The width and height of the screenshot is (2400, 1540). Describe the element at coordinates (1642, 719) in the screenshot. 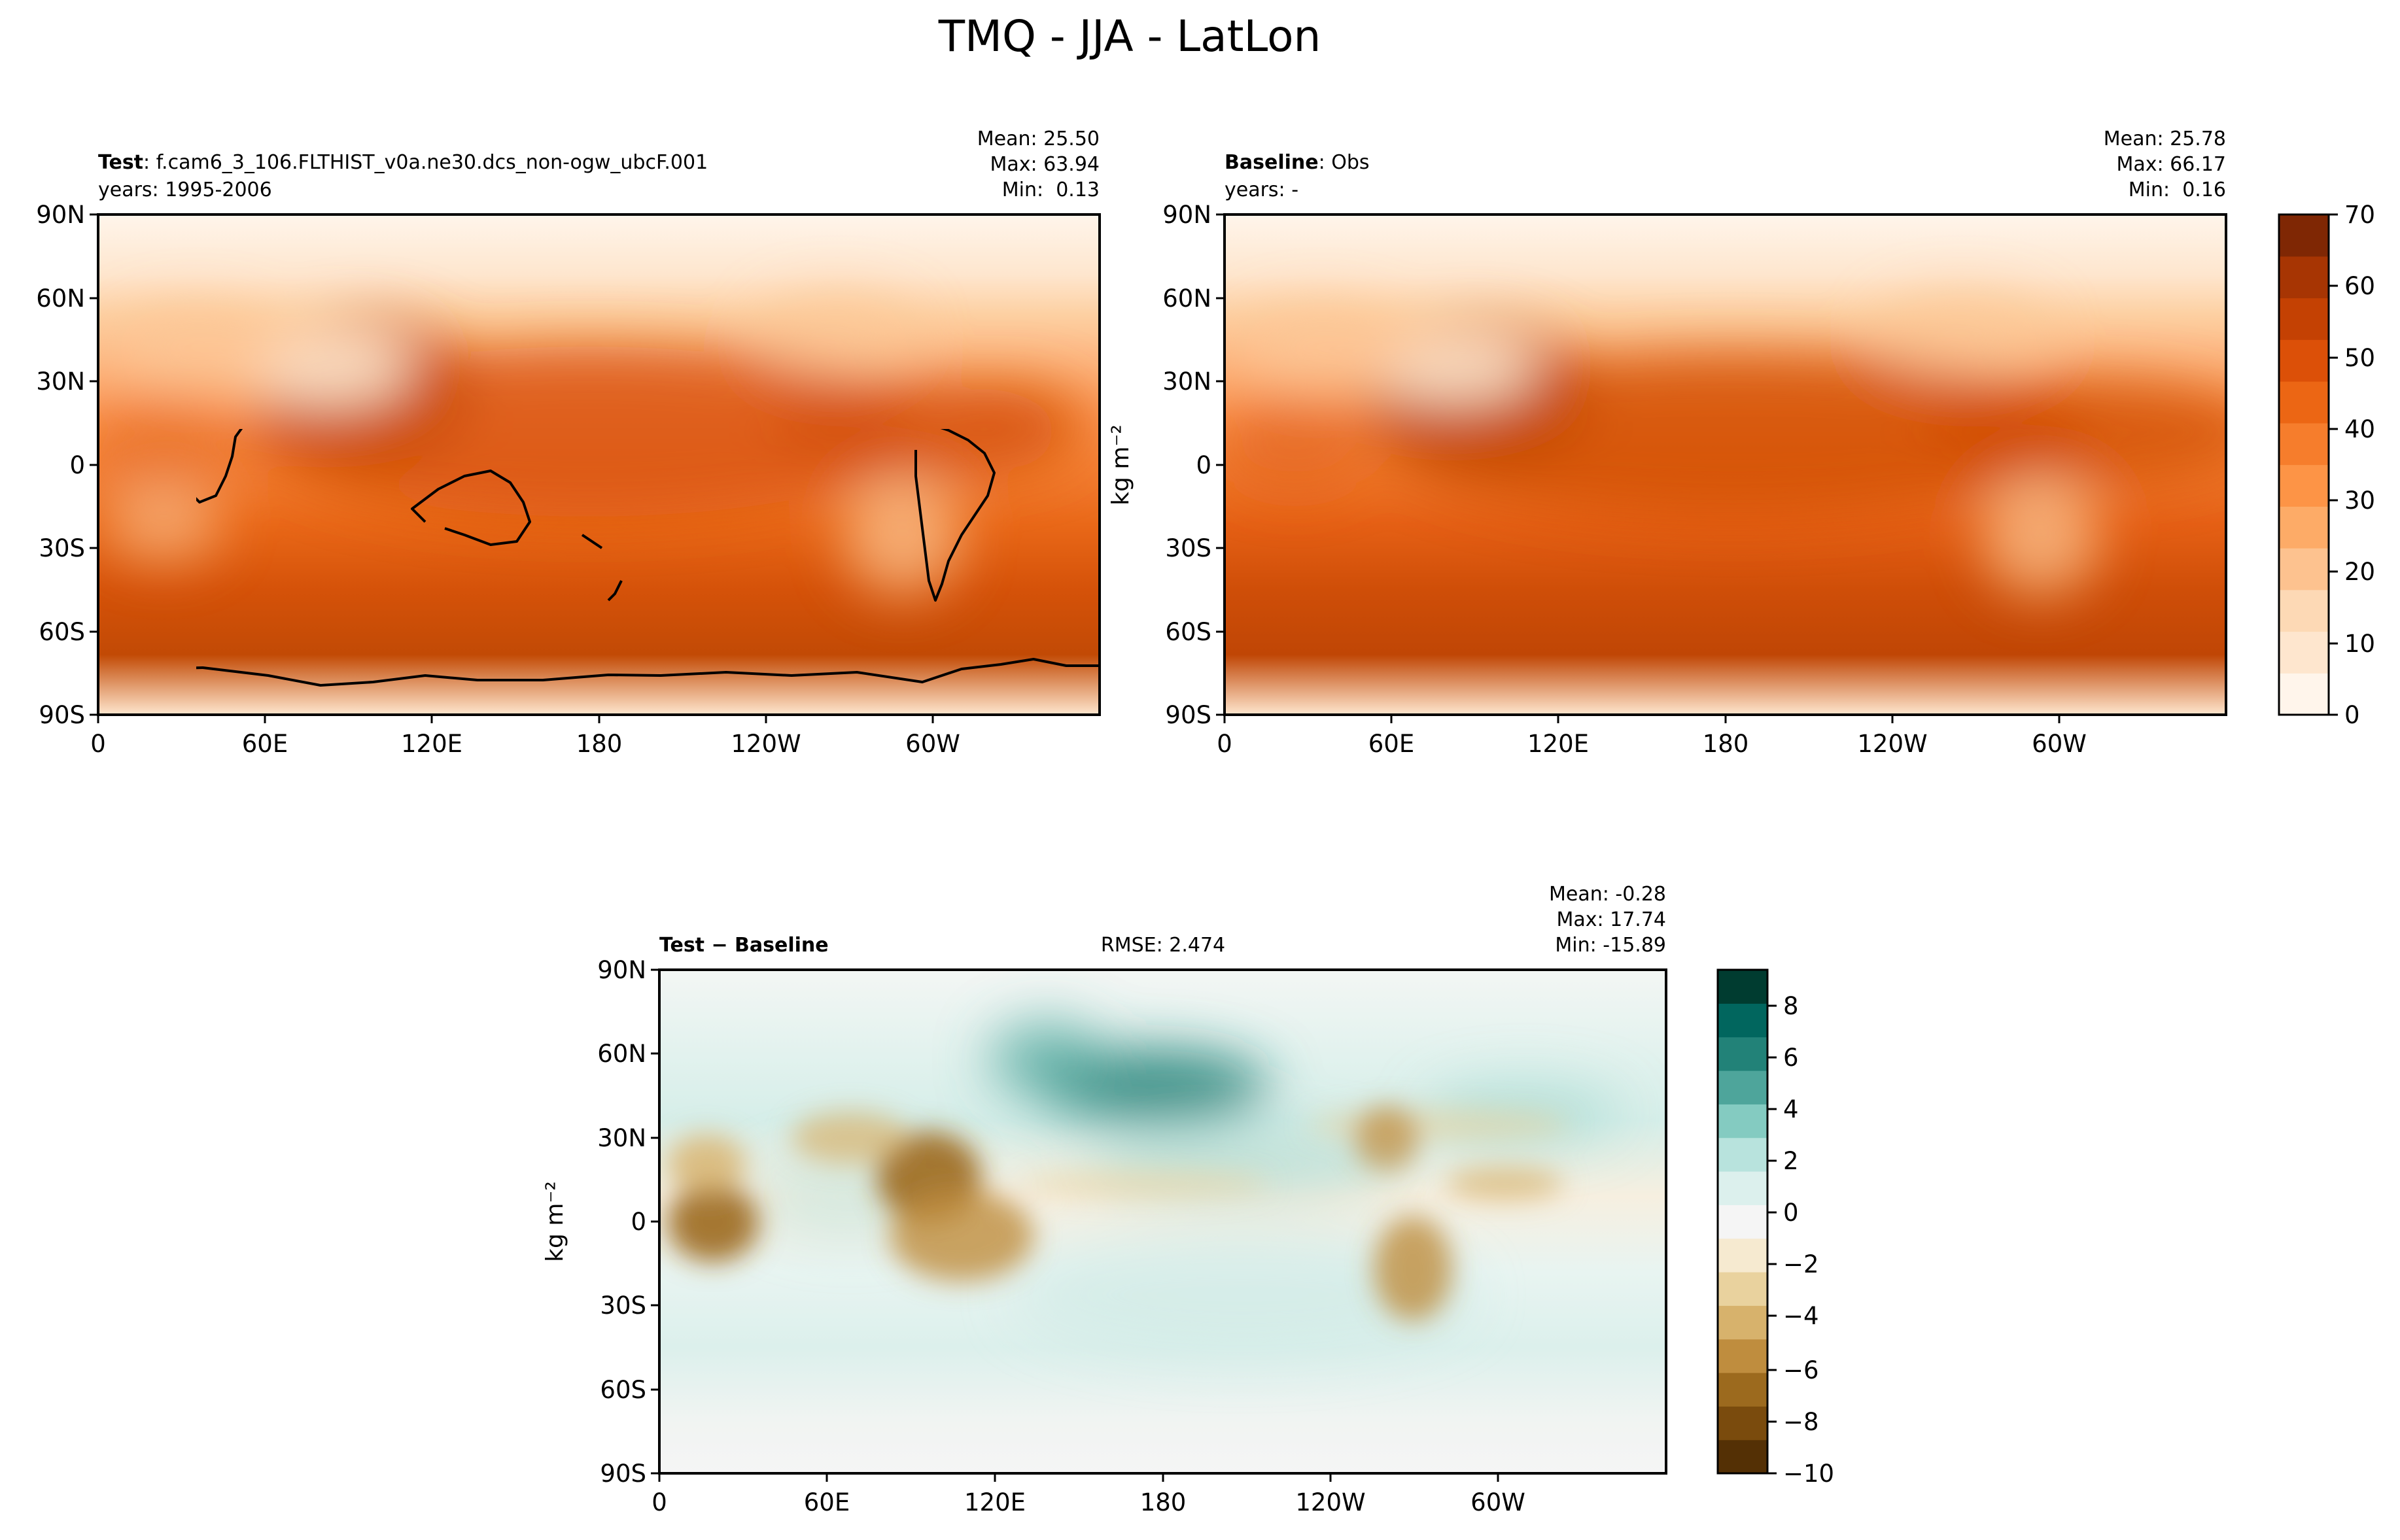

I see `panel-baseline-xticks` at that location.